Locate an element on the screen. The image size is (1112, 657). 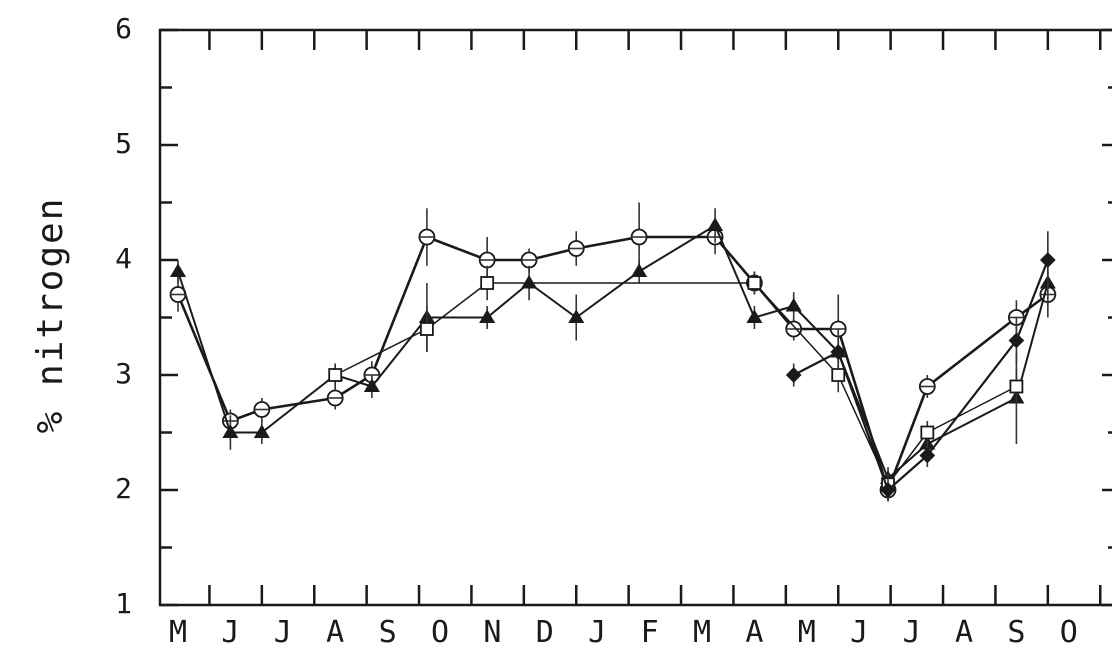
y-axis-label: % nitrogen is located at coordinates (50, 315).